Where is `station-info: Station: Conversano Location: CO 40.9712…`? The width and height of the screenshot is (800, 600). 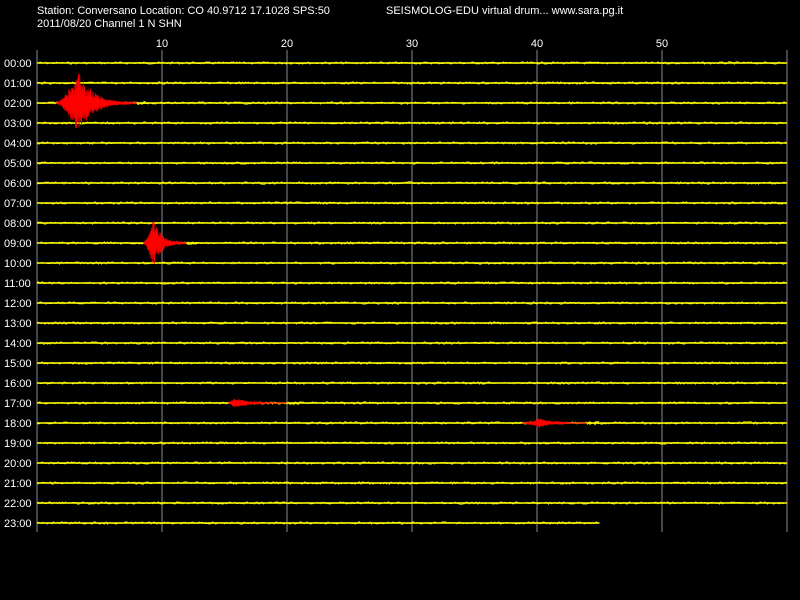 station-info: Station: Conversano Location: CO 40.9712… is located at coordinates (183, 11).